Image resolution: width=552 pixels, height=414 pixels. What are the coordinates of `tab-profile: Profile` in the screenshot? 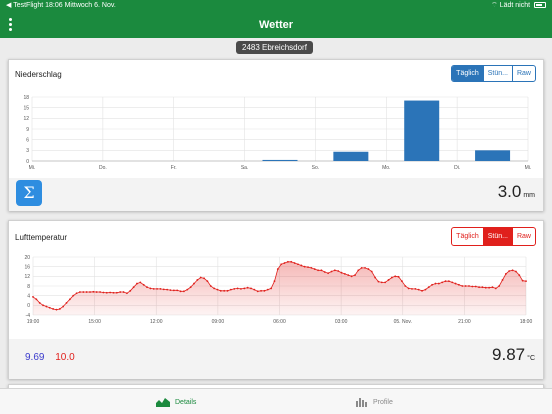 It's located at (374, 401).